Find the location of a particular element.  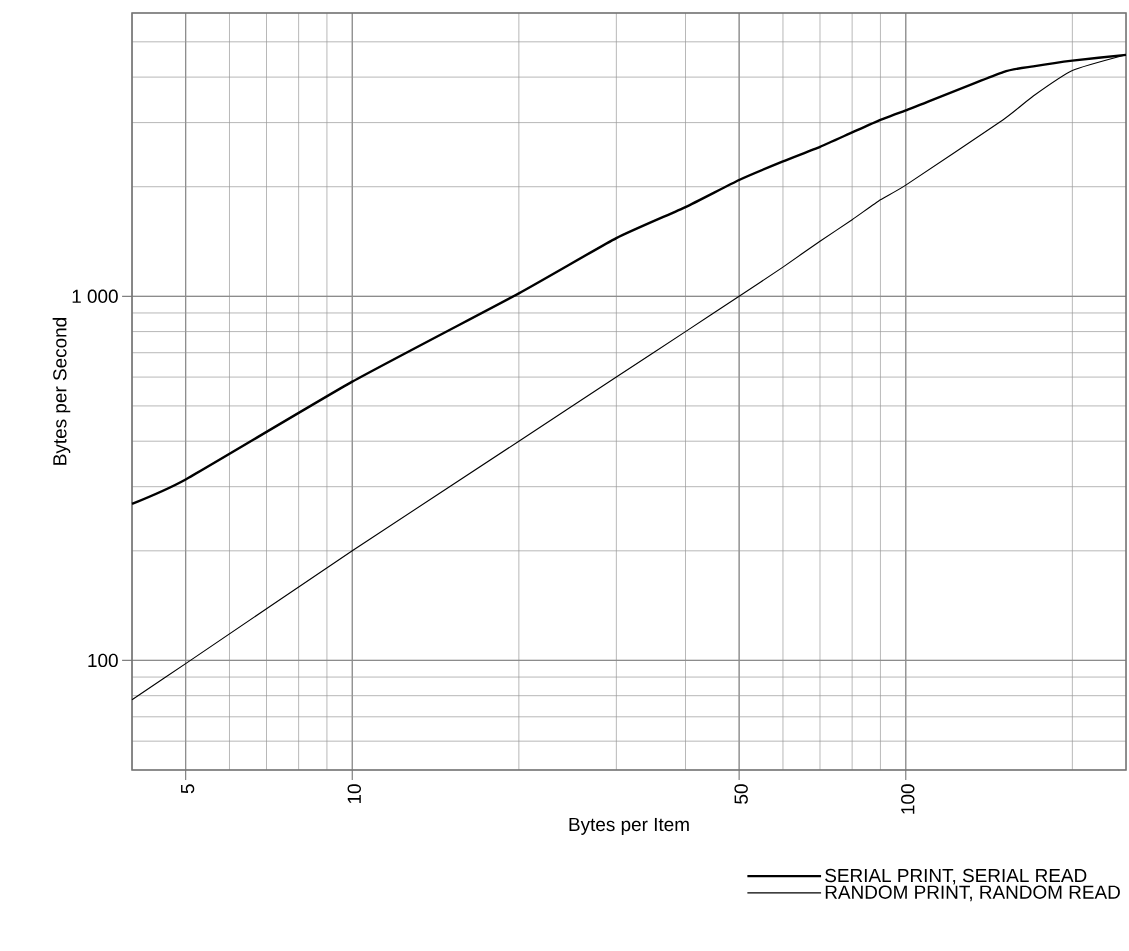

y-axis-title: Bytes per Second is located at coordinates (61, 391).